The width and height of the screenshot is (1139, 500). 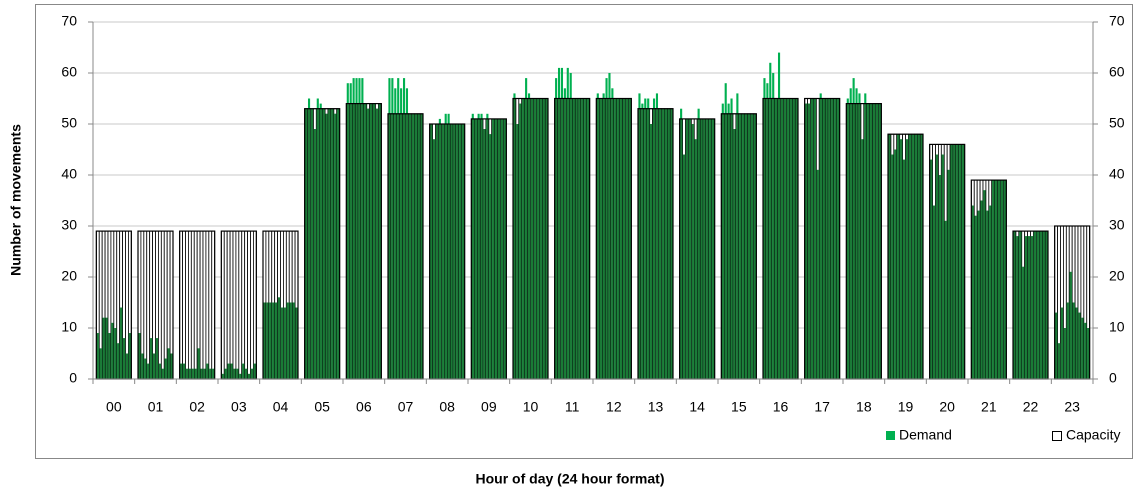 I want to click on y-tick-label: 70, so click(x=69, y=21).